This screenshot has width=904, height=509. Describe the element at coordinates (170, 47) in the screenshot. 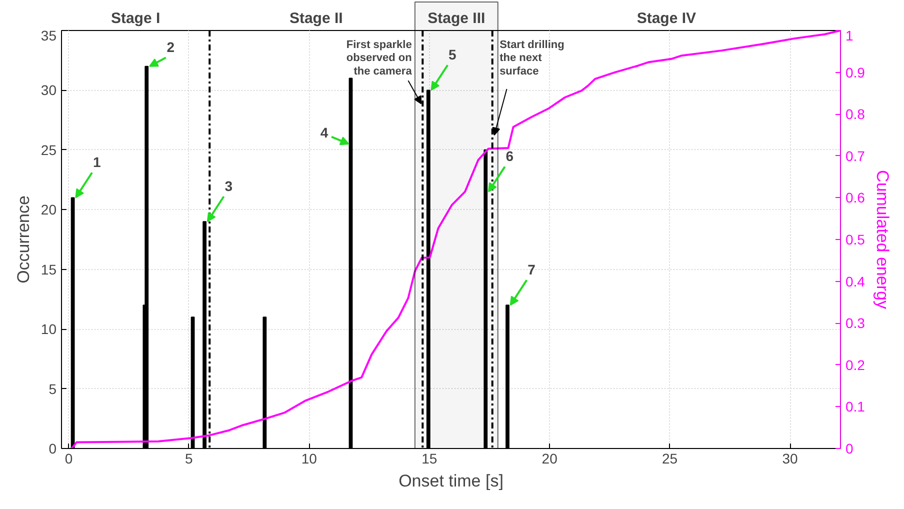

I see `annotation: 2` at that location.